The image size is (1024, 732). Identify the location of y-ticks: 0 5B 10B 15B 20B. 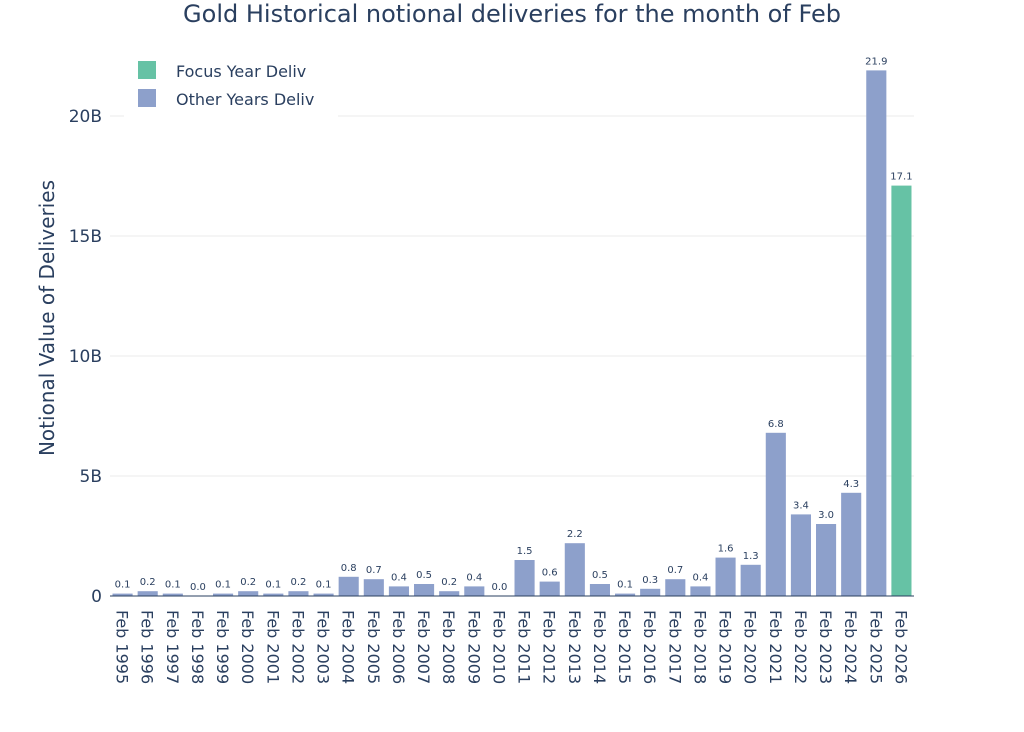
(85, 357).